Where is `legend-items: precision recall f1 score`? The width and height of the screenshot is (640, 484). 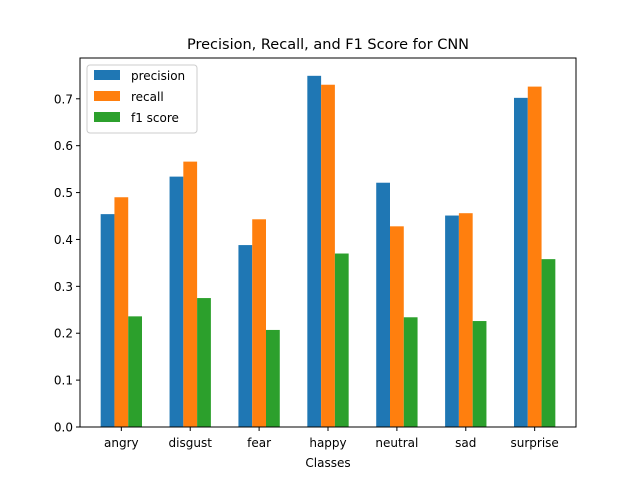
legend-items: precision recall f1 score is located at coordinates (139, 97).